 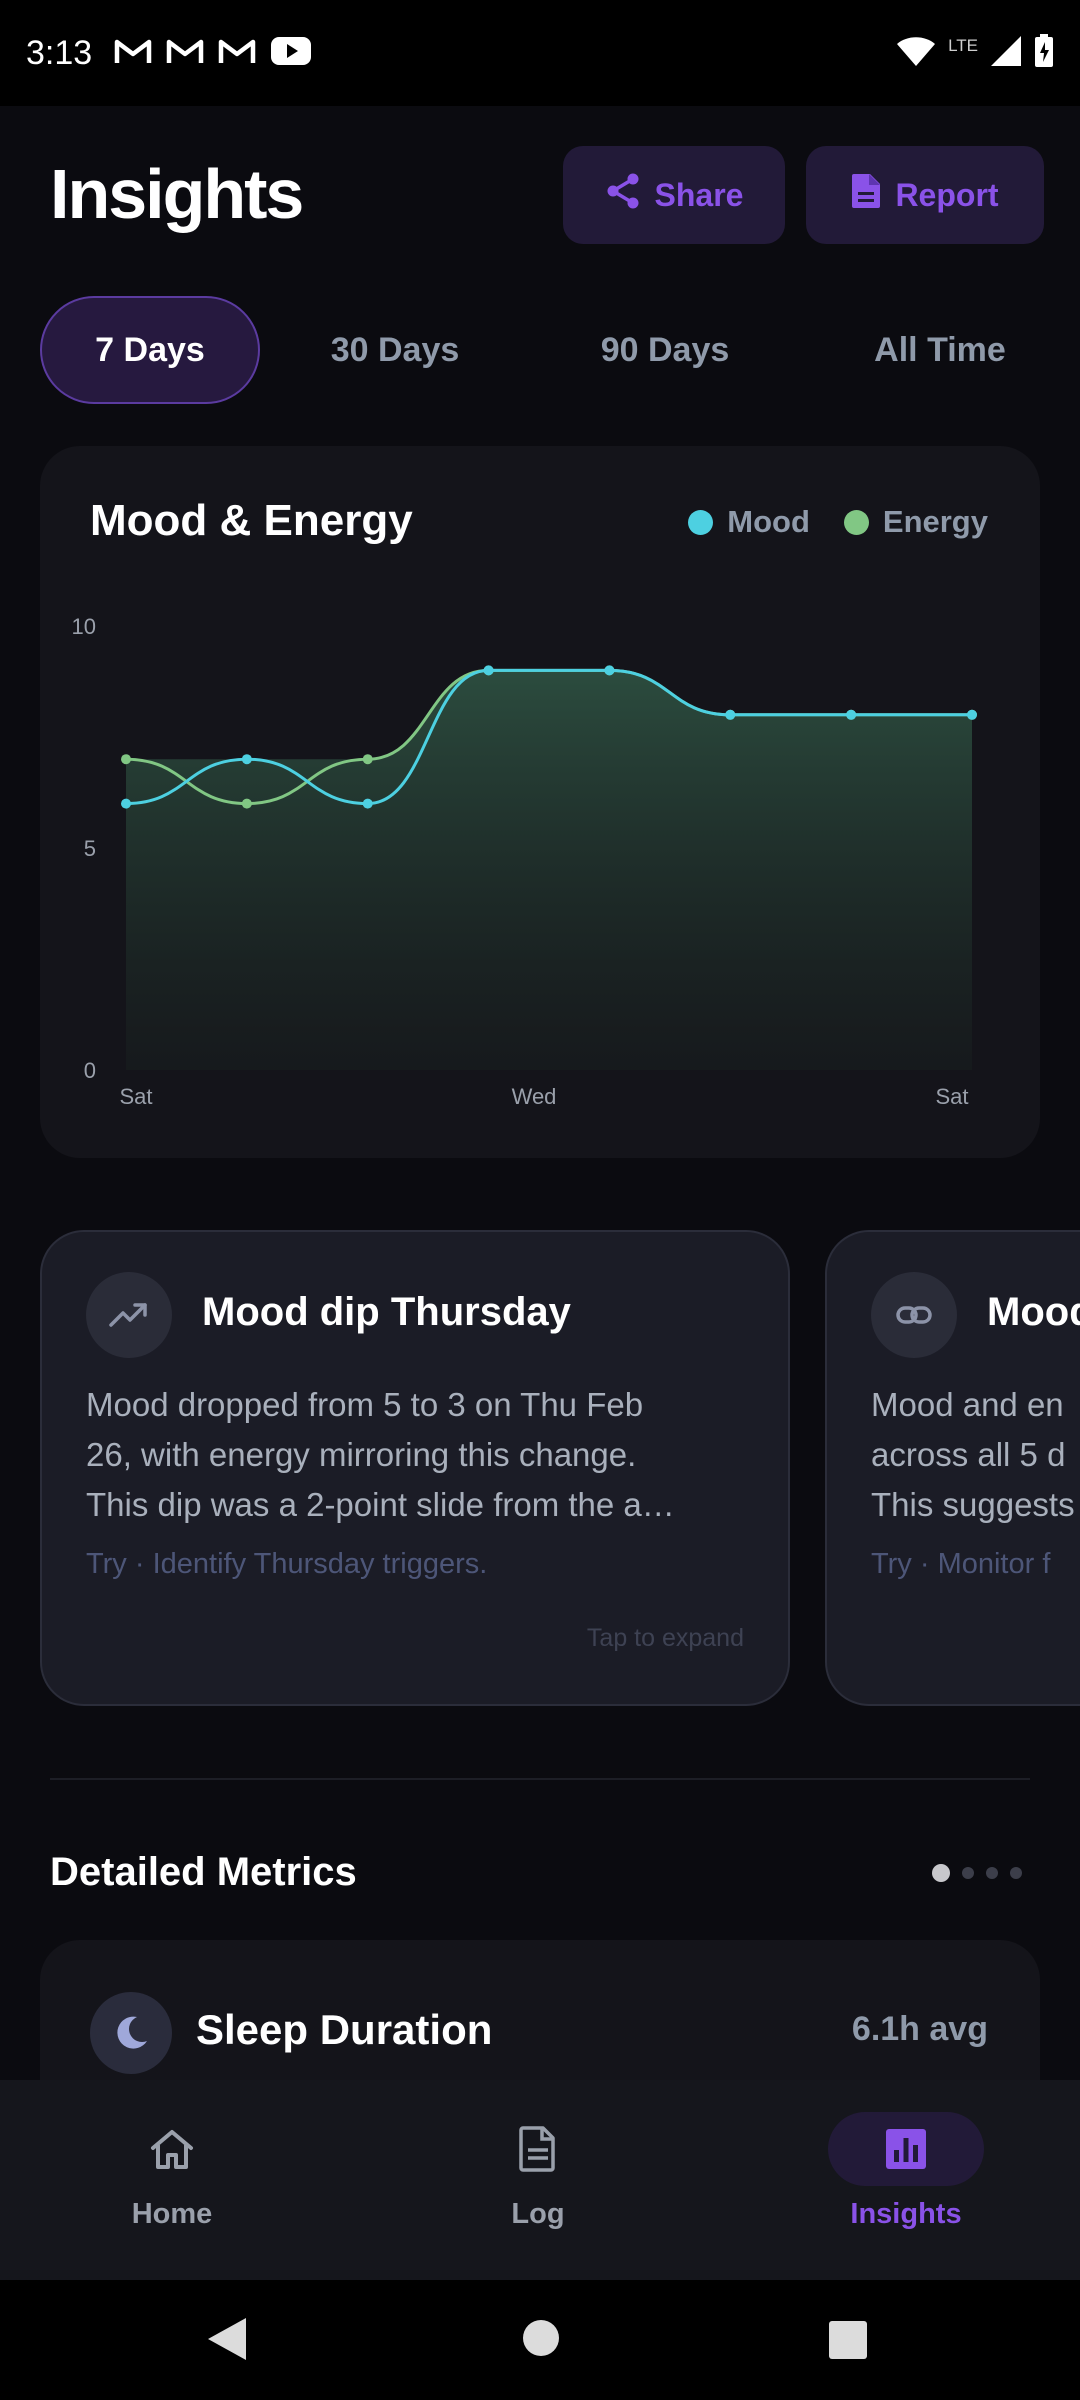 What do you see at coordinates (538, 2149) in the screenshot?
I see `document-icon` at bounding box center [538, 2149].